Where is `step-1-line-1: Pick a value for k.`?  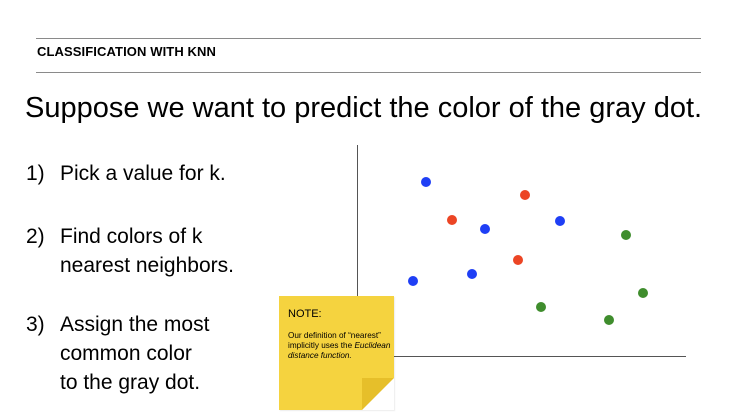 step-1-line-1: Pick a value for k. is located at coordinates (143, 173).